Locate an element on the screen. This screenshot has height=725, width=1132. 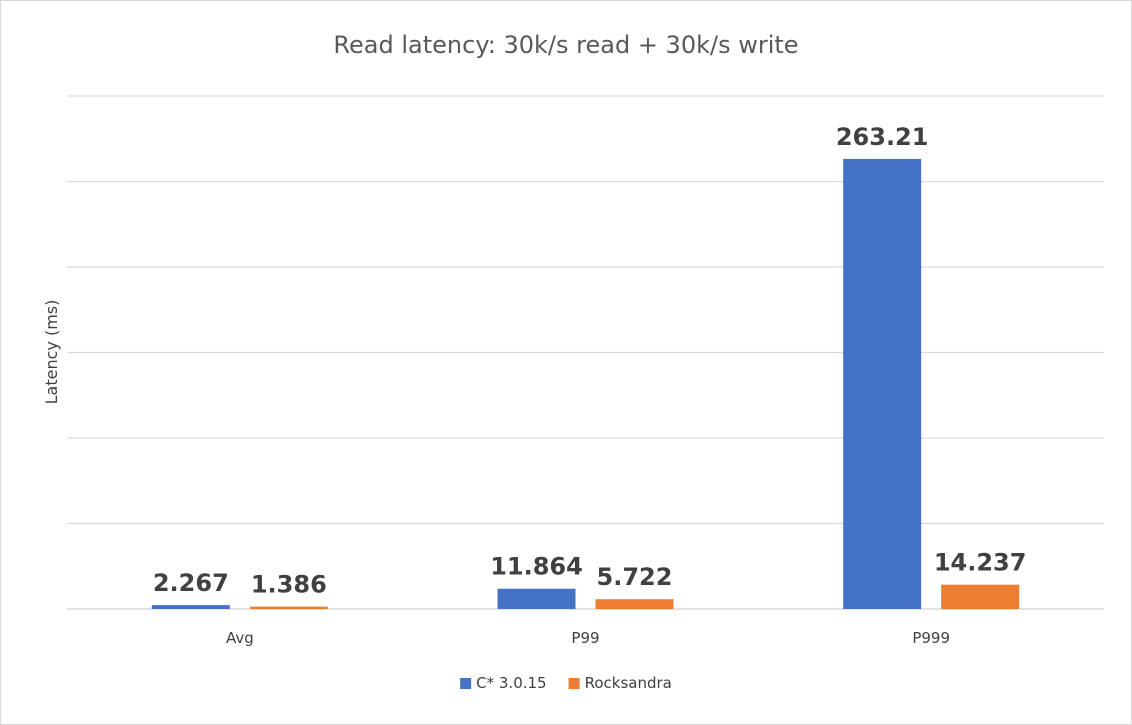
data-label: 2.267 is located at coordinates (191, 583).